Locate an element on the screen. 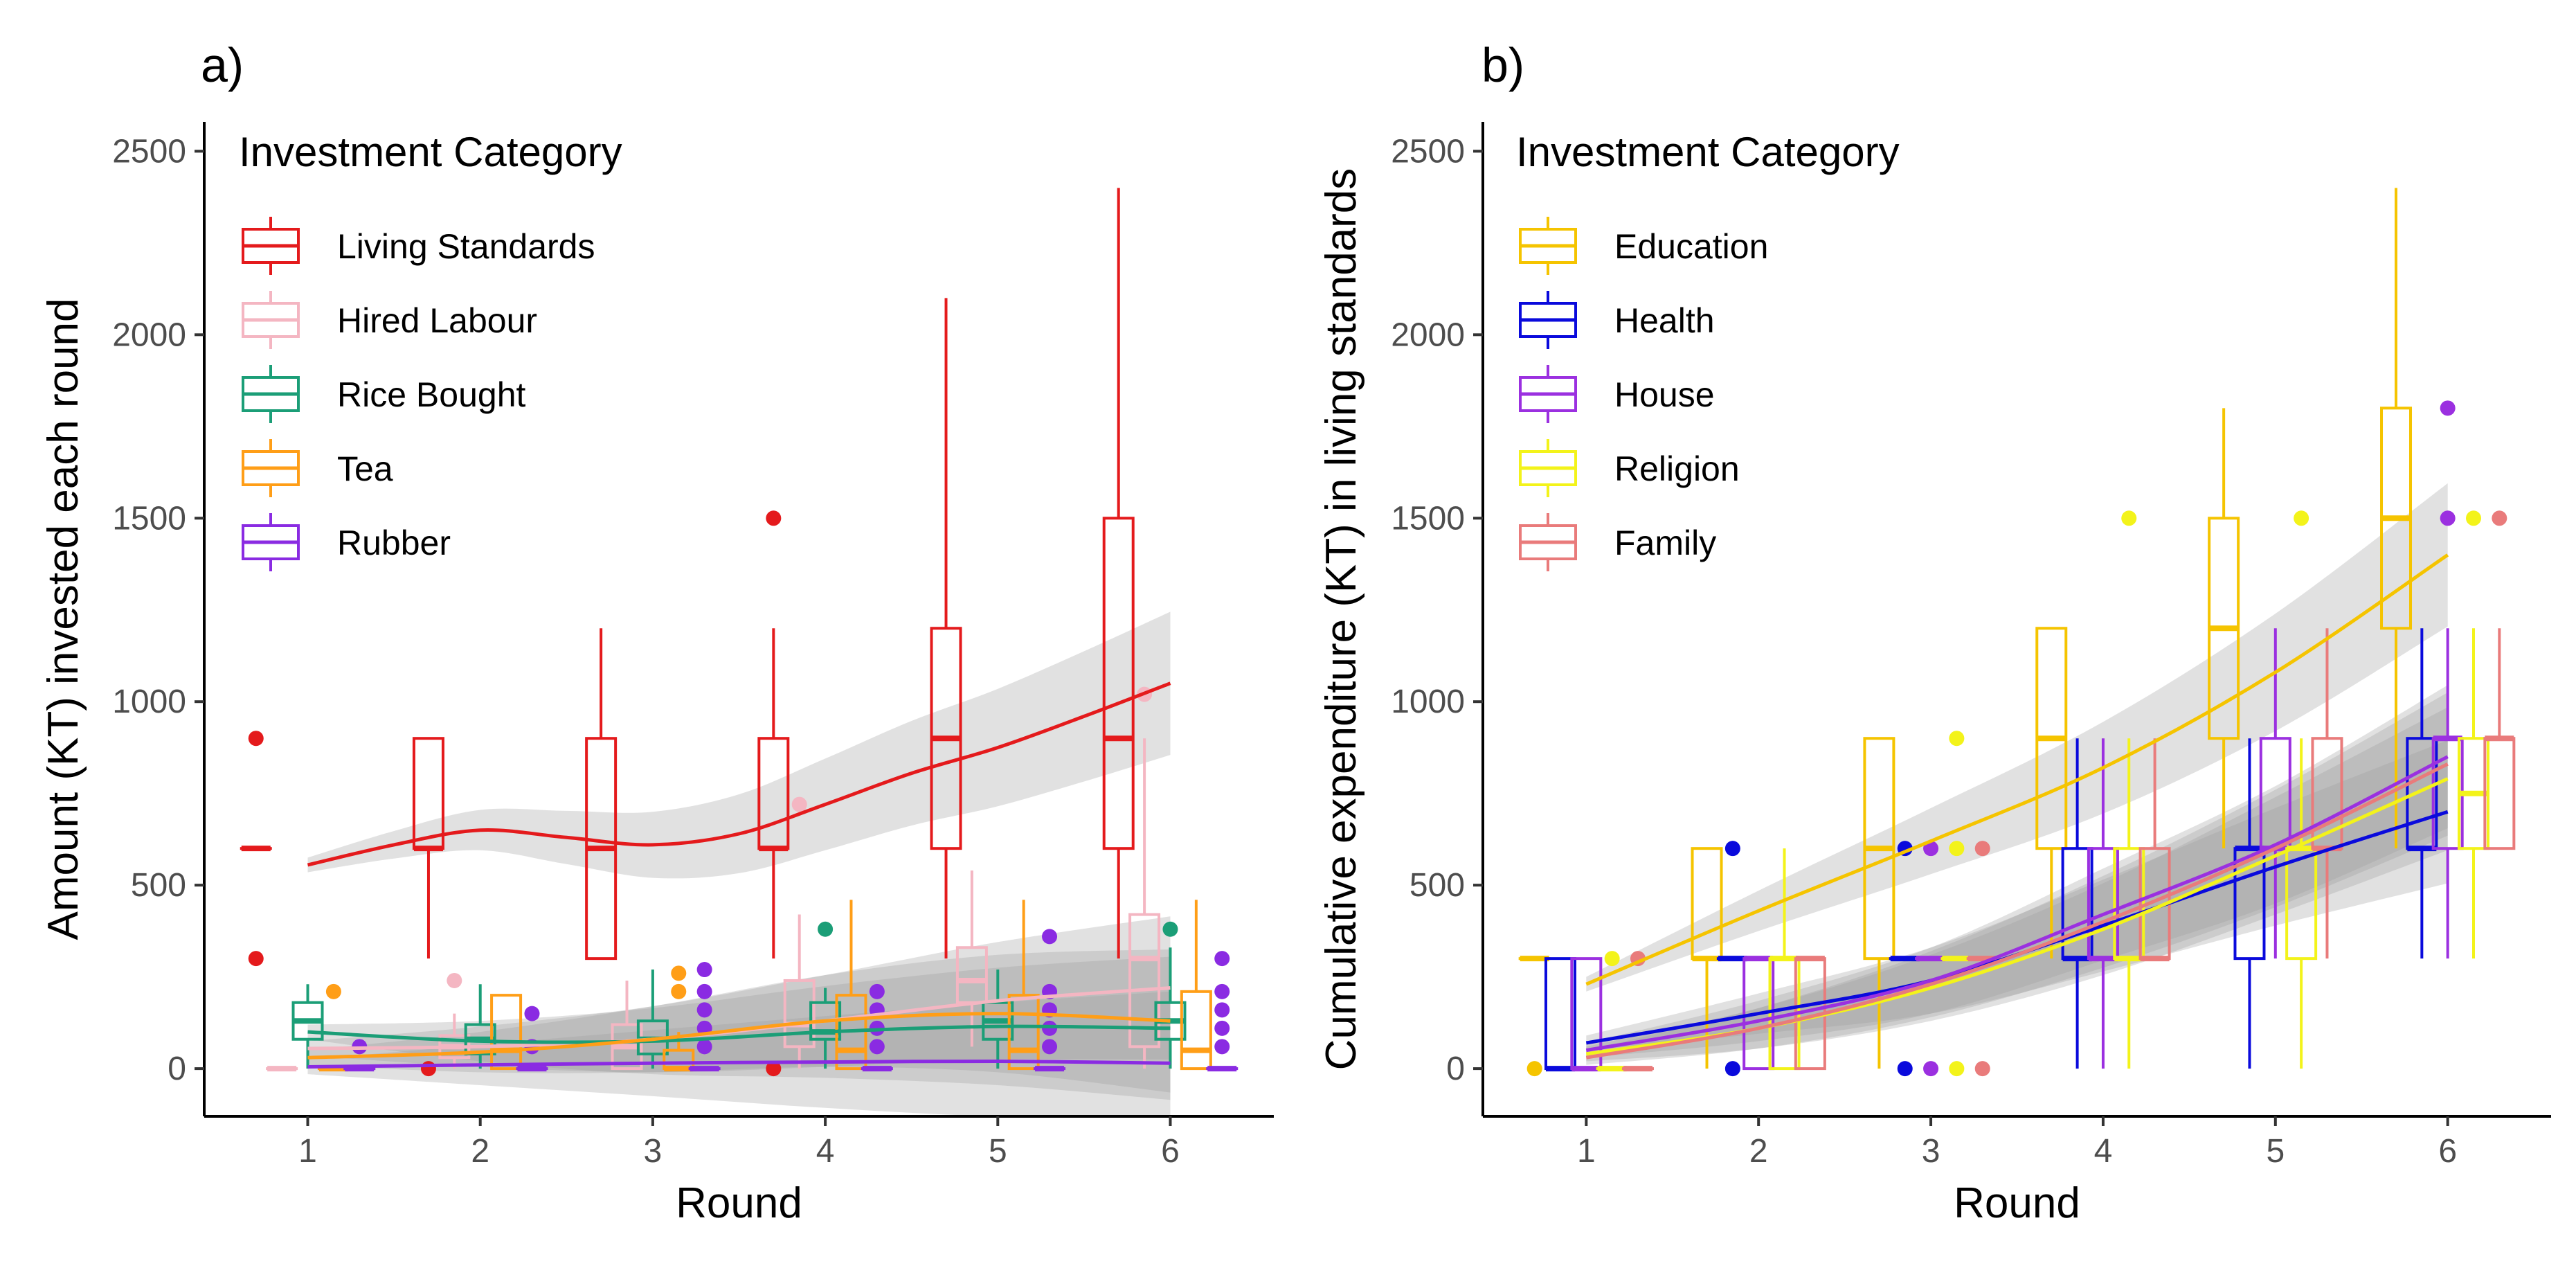 This screenshot has width=2576, height=1277. legend-label: Tea is located at coordinates (365, 468).